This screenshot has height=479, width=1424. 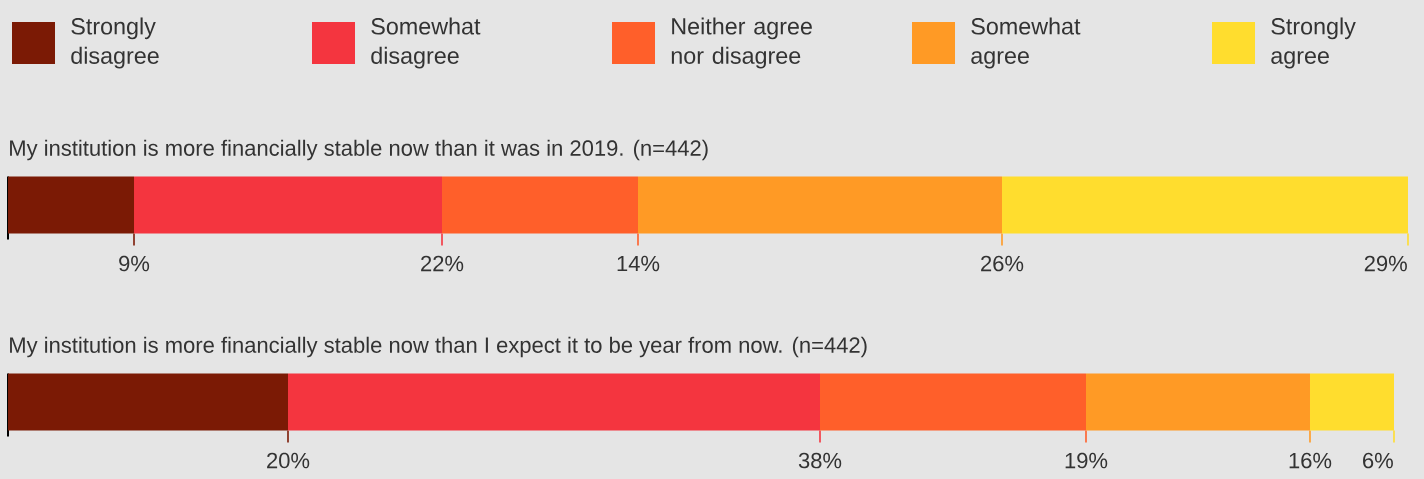 I want to click on y-tick-label: My institution is more financially stable now than I expect it to be year from now. (n=442), so click(x=438, y=347).